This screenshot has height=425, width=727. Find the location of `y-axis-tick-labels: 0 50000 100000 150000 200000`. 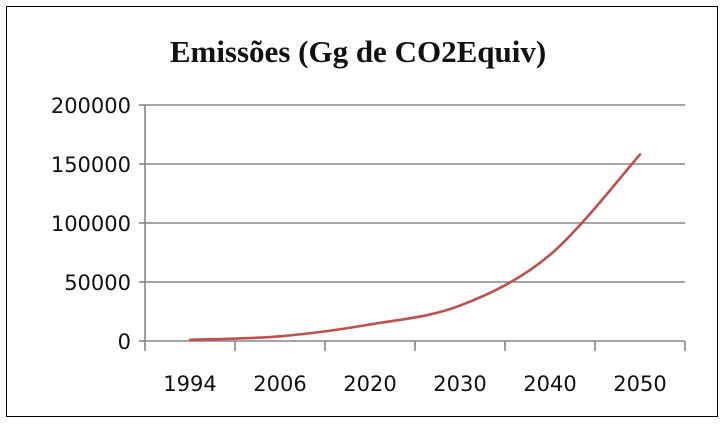

y-axis-tick-labels: 0 50000 100000 150000 200000 is located at coordinates (91, 224).